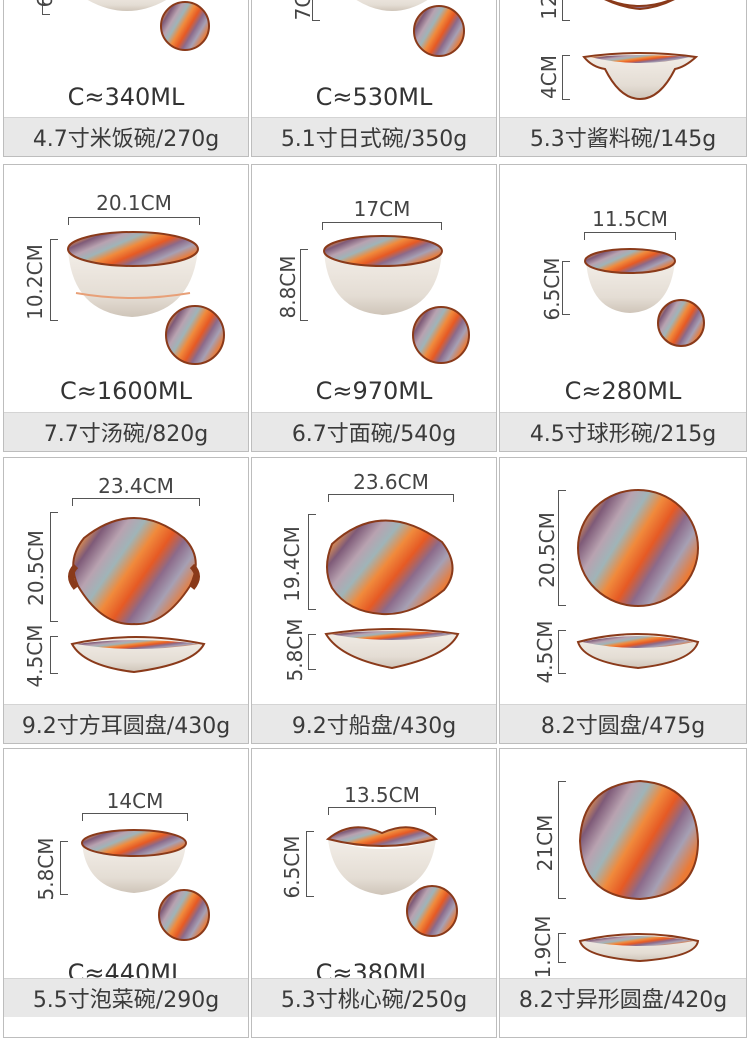 This screenshot has height=1038, width=750. Describe the element at coordinates (549, 77) in the screenshot. I see `height-dimension-label-2: 4CM` at that location.